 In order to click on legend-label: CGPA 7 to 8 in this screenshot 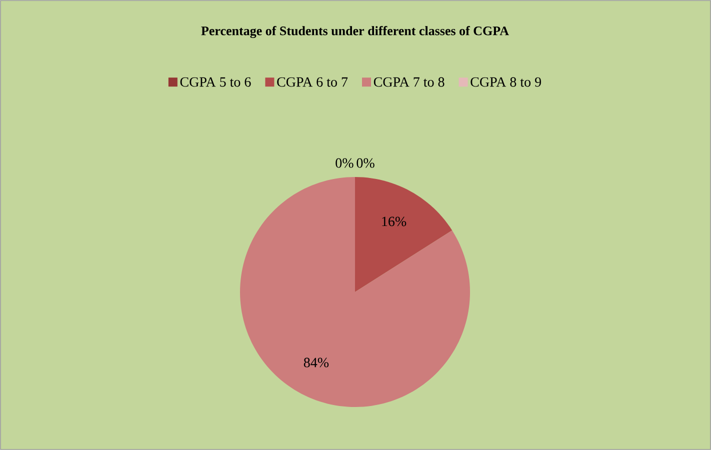, I will do `click(409, 82)`.